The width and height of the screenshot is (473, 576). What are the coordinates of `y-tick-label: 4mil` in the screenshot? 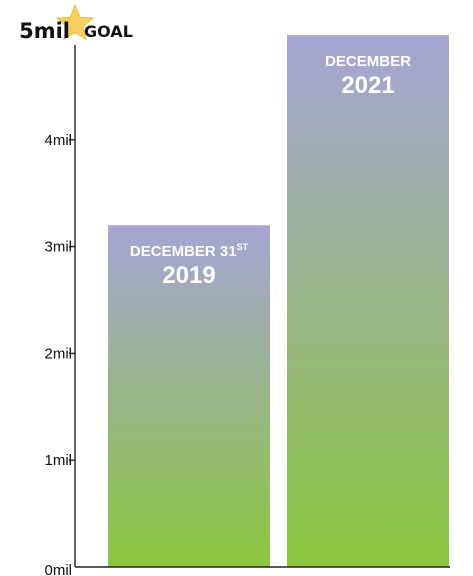 It's located at (58, 140).